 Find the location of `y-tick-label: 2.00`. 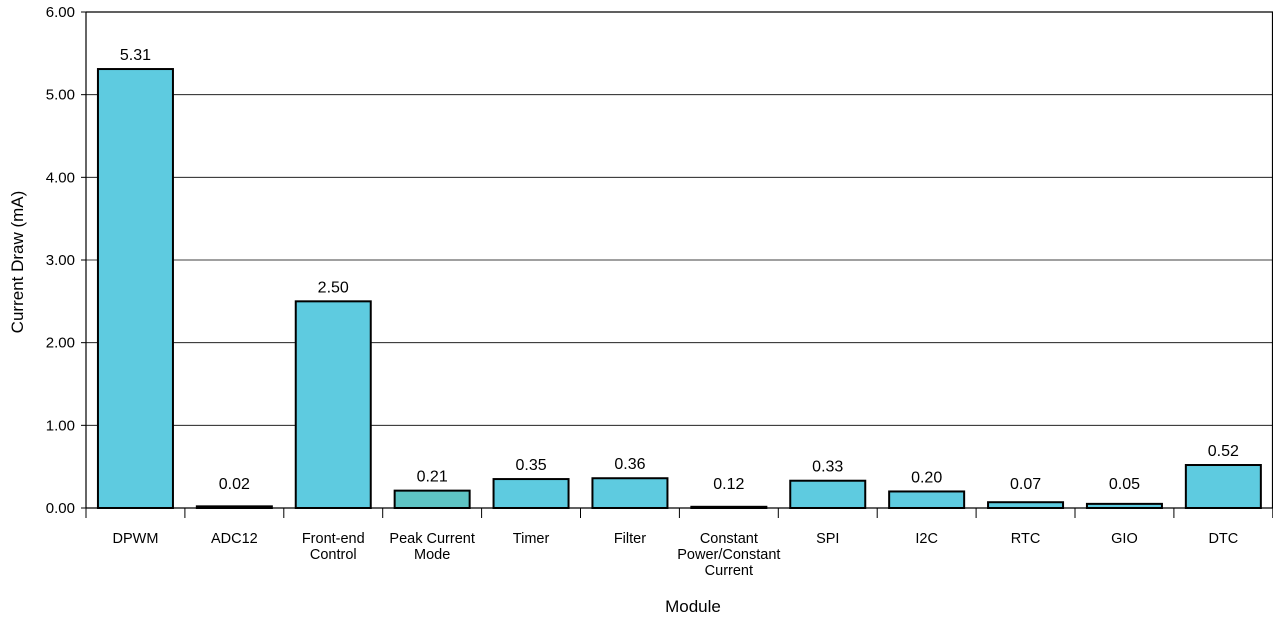

y-tick-label: 2.00 is located at coordinates (60, 343).